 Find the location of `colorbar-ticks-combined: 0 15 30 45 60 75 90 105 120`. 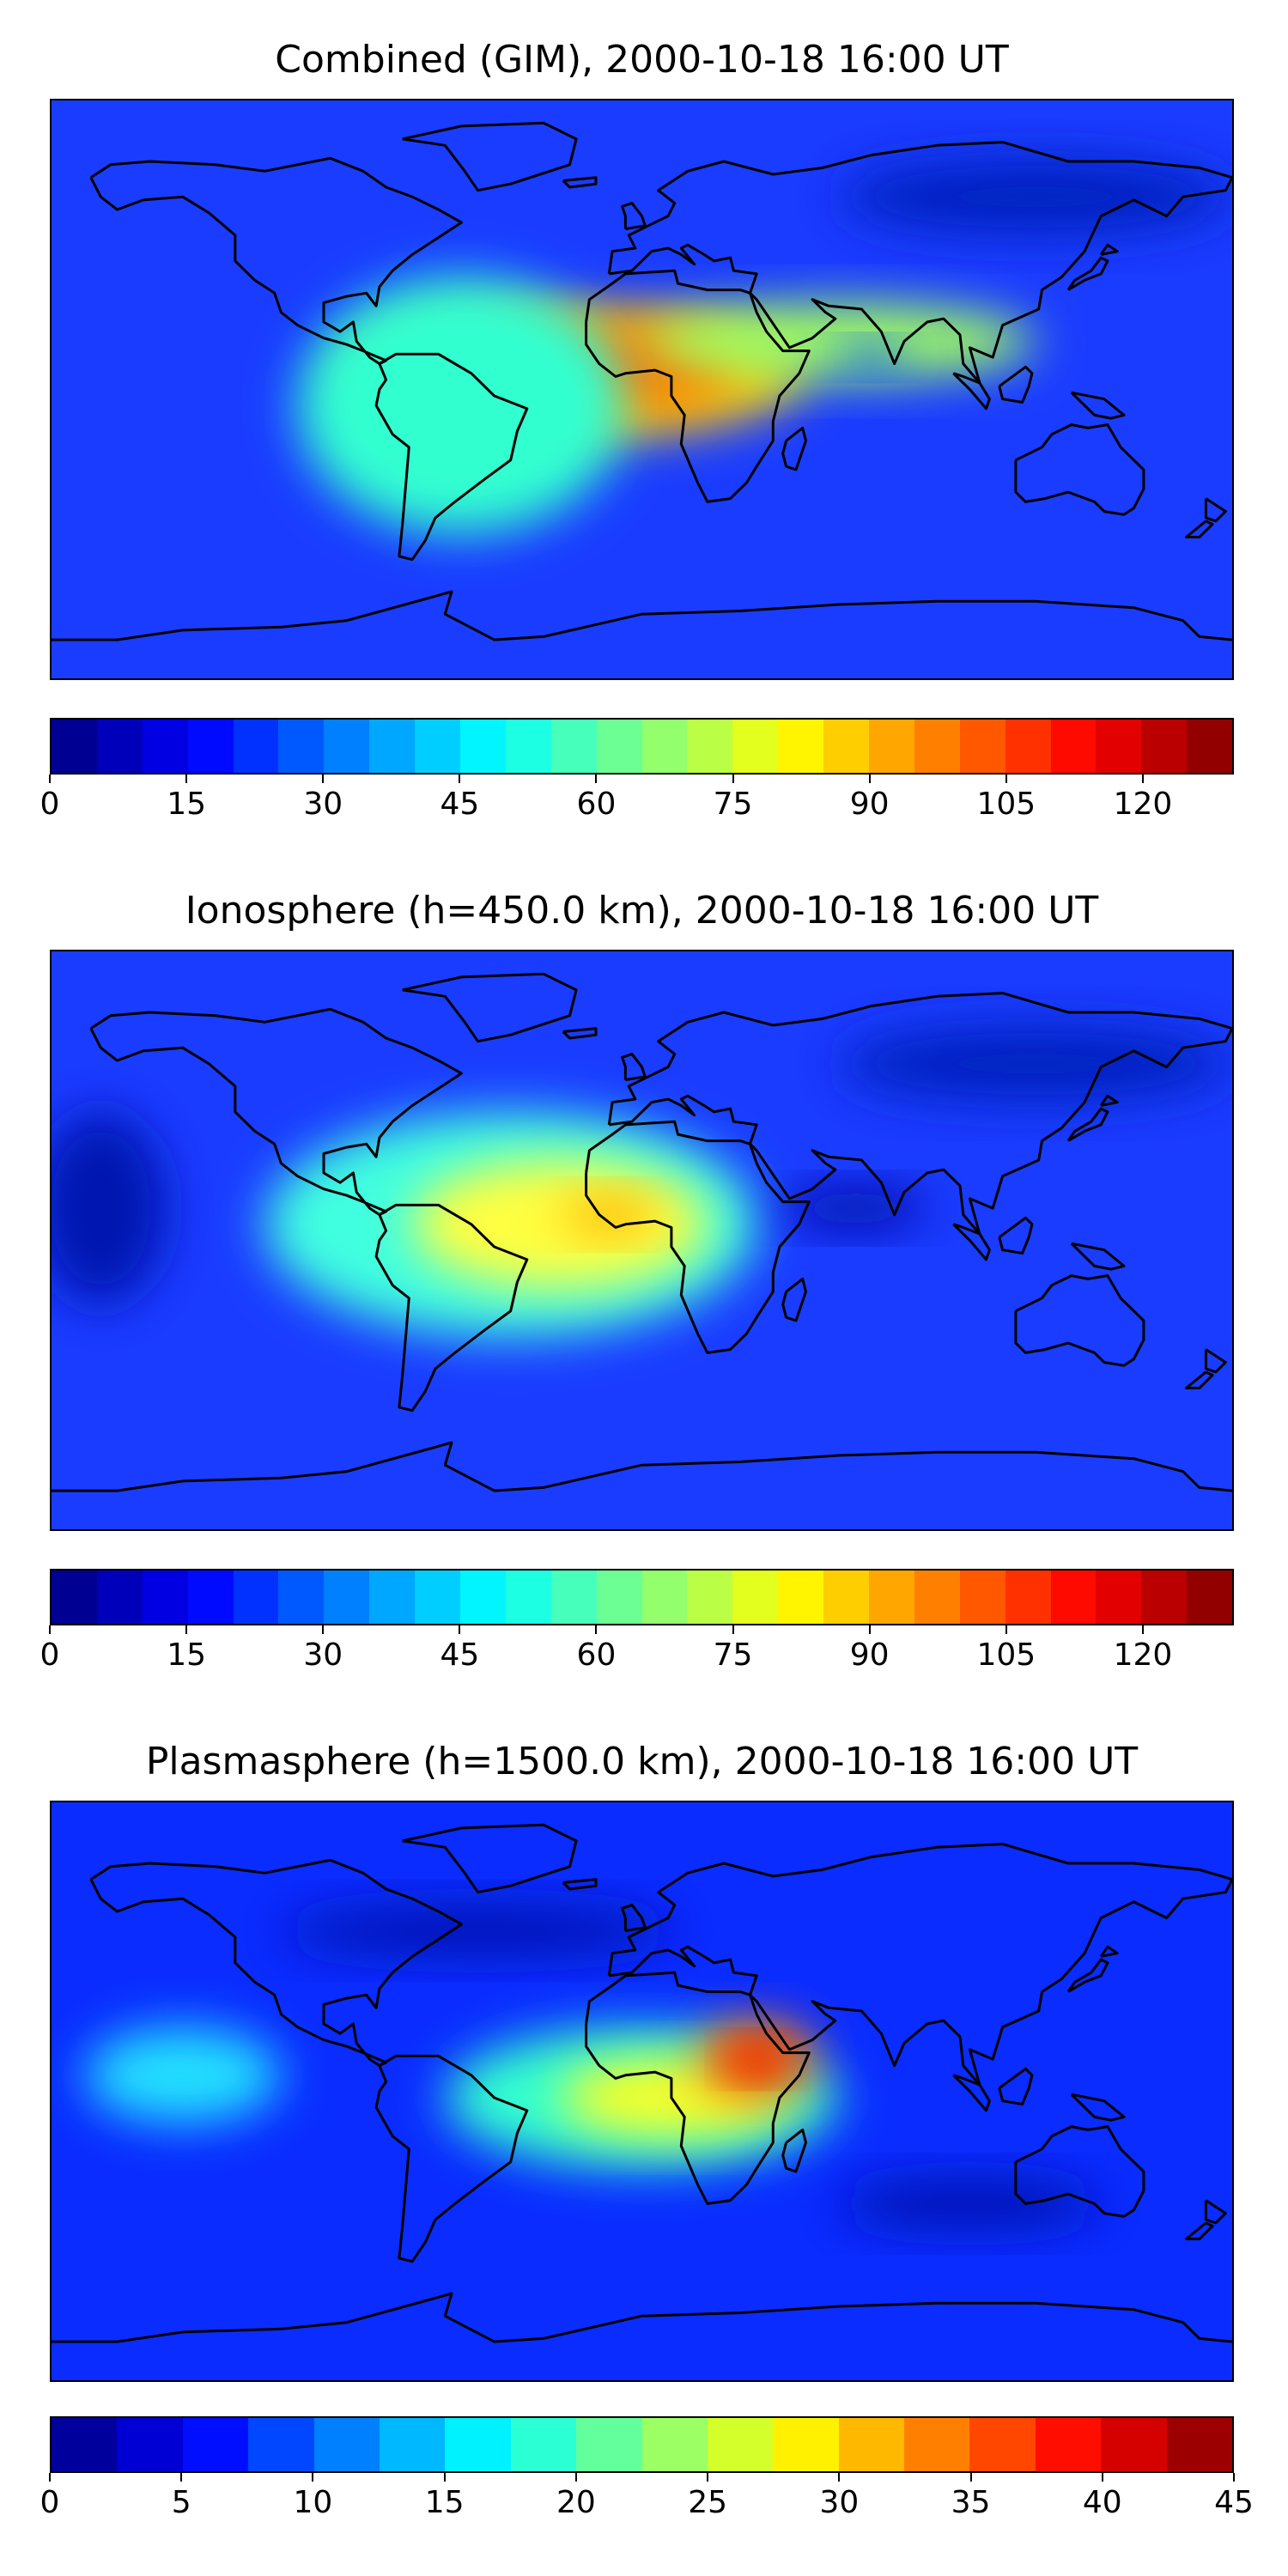

colorbar-ticks-combined: 0 15 30 45 60 75 90 105 120 is located at coordinates (637, 801).